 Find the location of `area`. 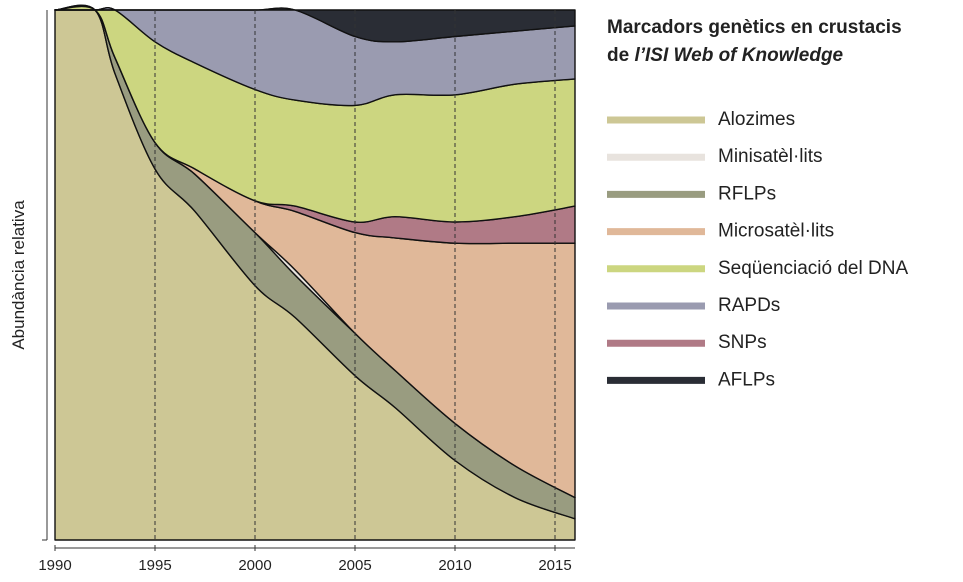

area is located at coordinates (315, 25).